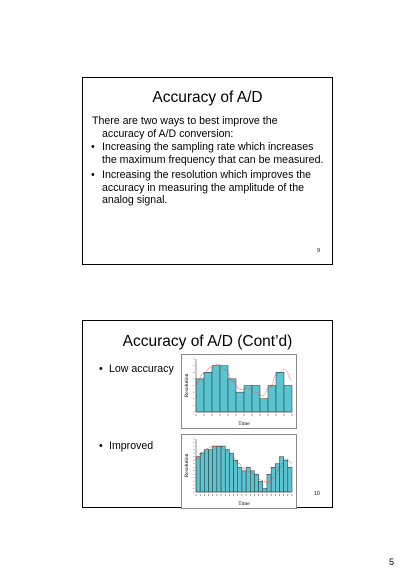 This screenshot has height=585, width=414. Describe the element at coordinates (207, 97) in the screenshot. I see `slide-title: Accuracy of A/D` at that location.